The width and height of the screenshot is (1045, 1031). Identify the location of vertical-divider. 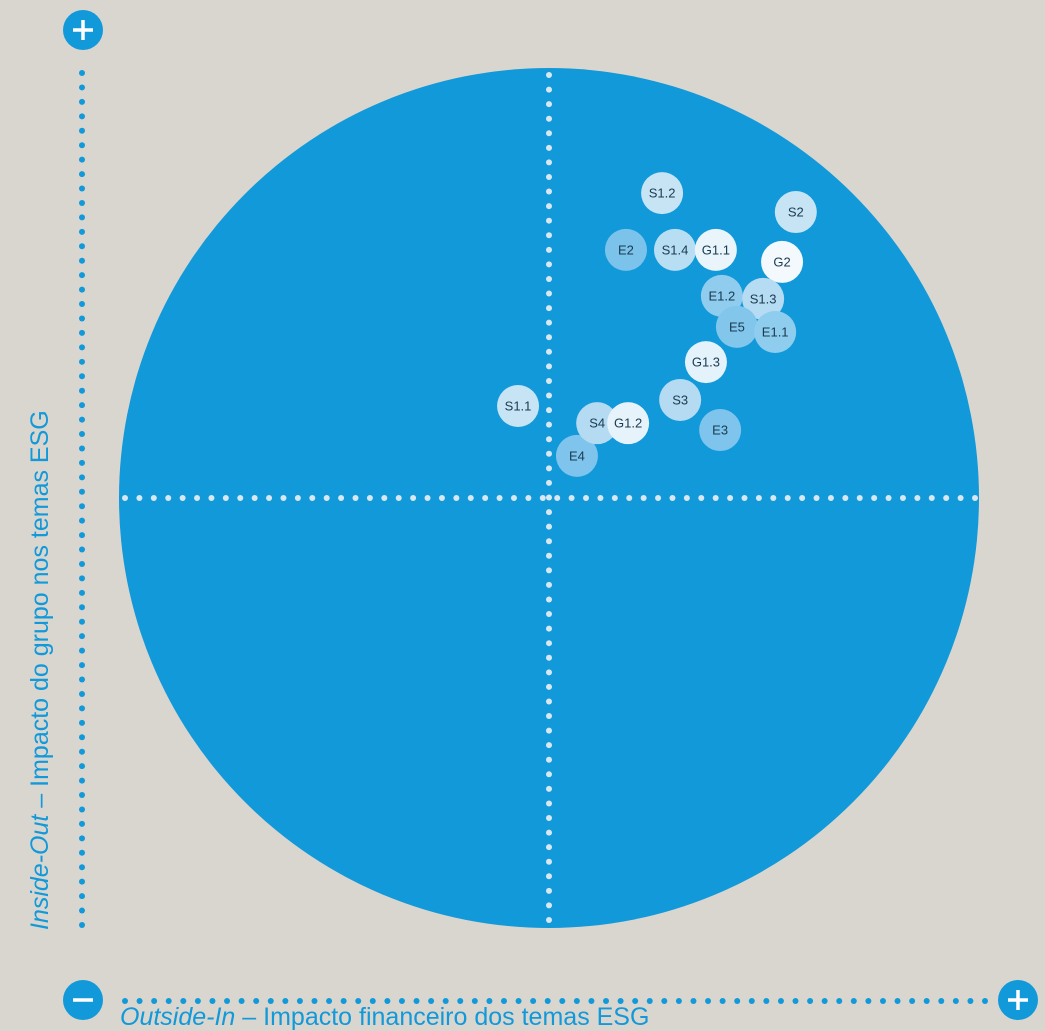
(549, 497).